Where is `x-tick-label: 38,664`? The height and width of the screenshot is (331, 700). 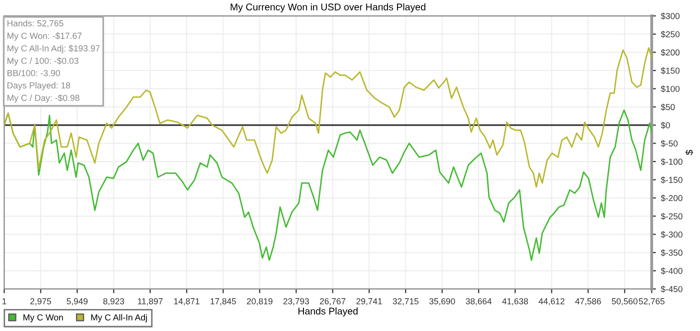
x-tick-label: 38,664 is located at coordinates (479, 302).